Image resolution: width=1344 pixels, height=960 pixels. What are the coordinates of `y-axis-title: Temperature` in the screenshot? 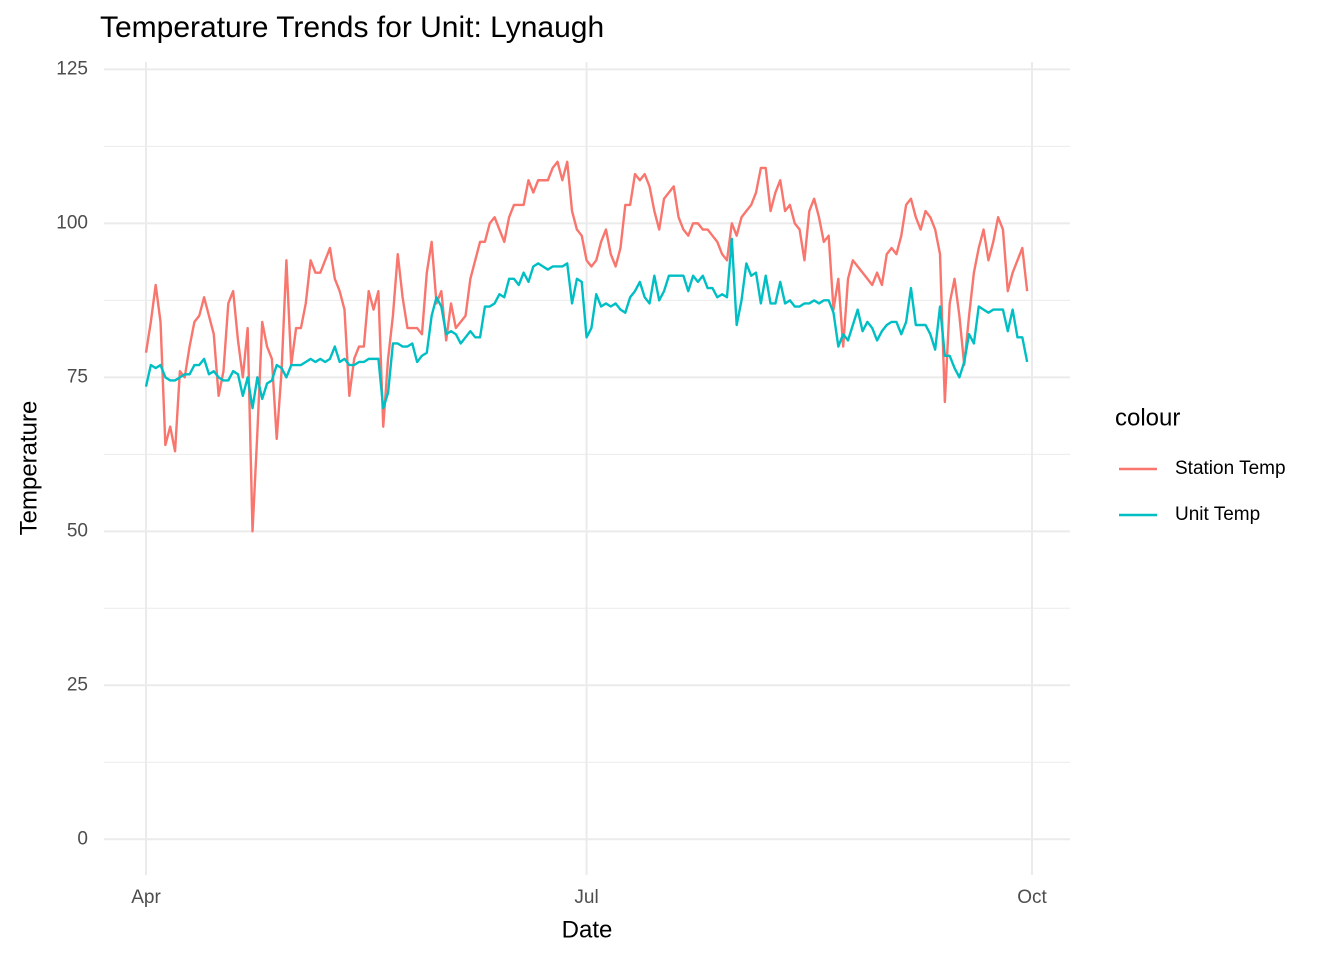 It's located at (28, 468).